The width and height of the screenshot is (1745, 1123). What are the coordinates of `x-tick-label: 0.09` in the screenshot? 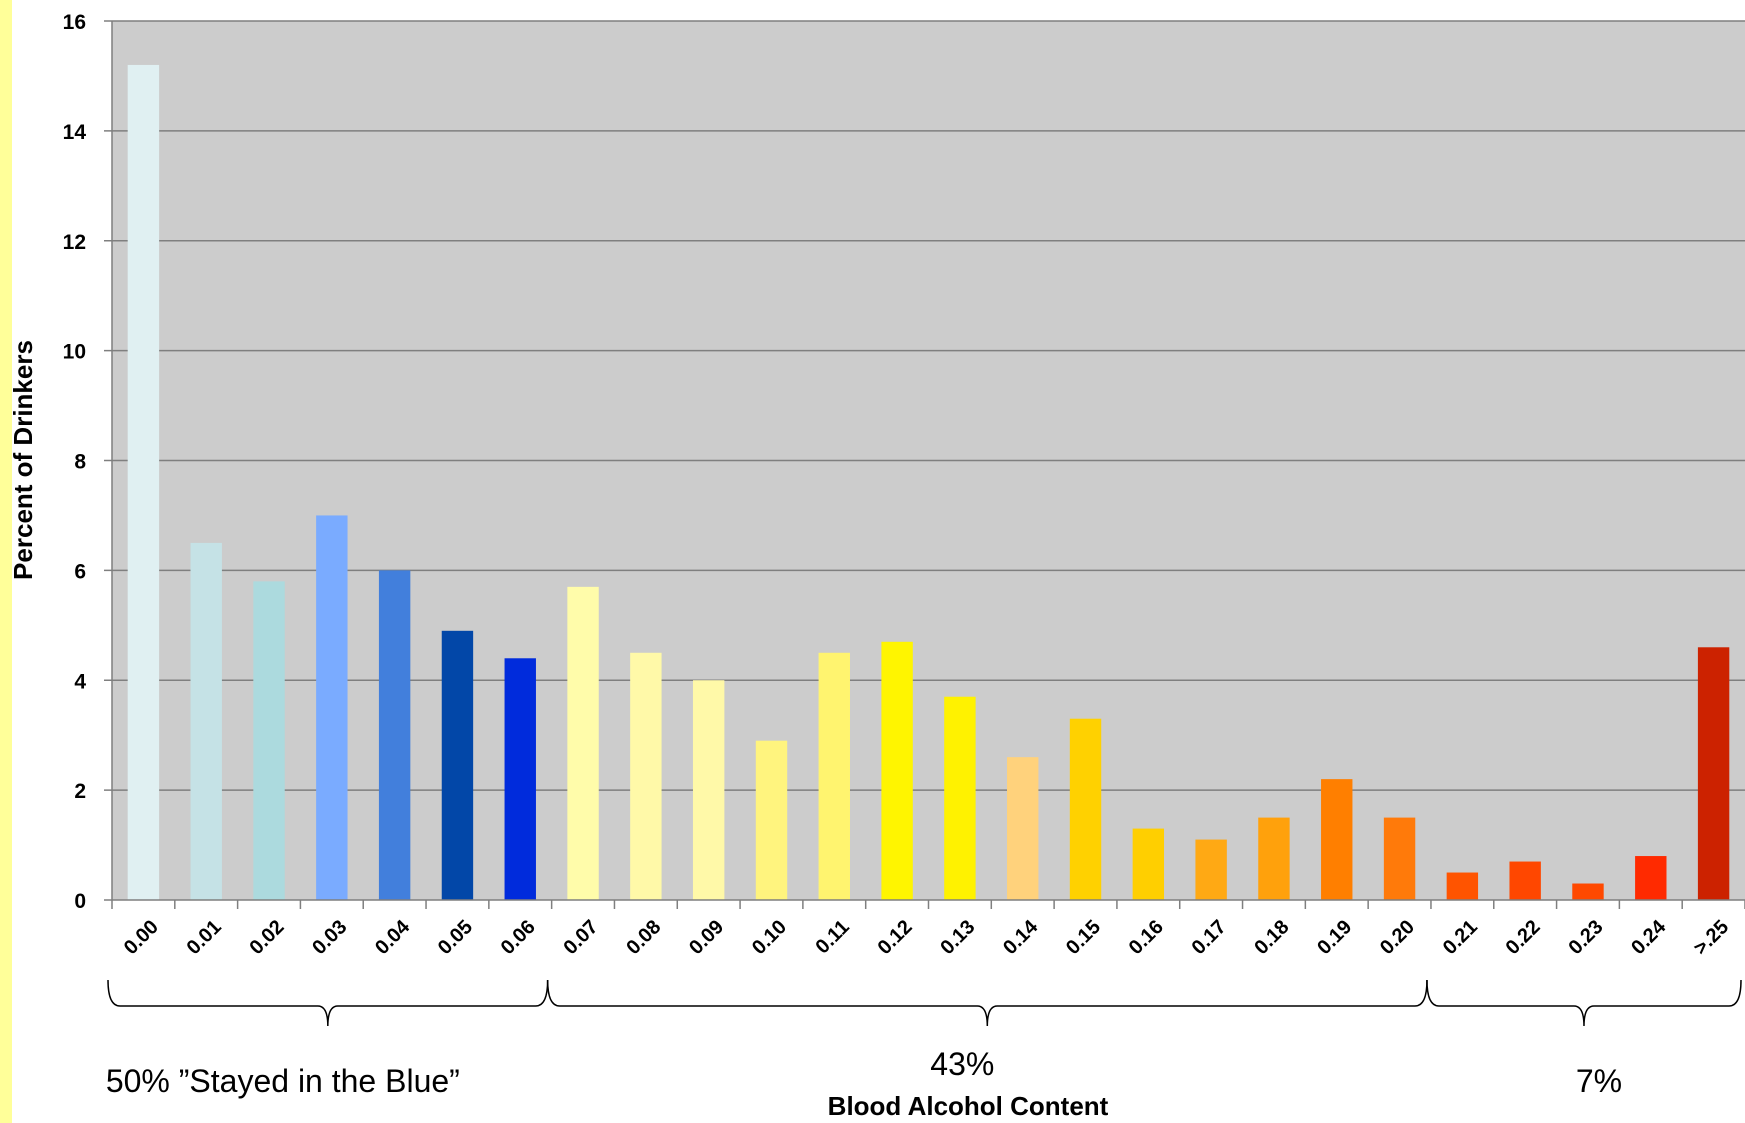 It's located at (706, 937).